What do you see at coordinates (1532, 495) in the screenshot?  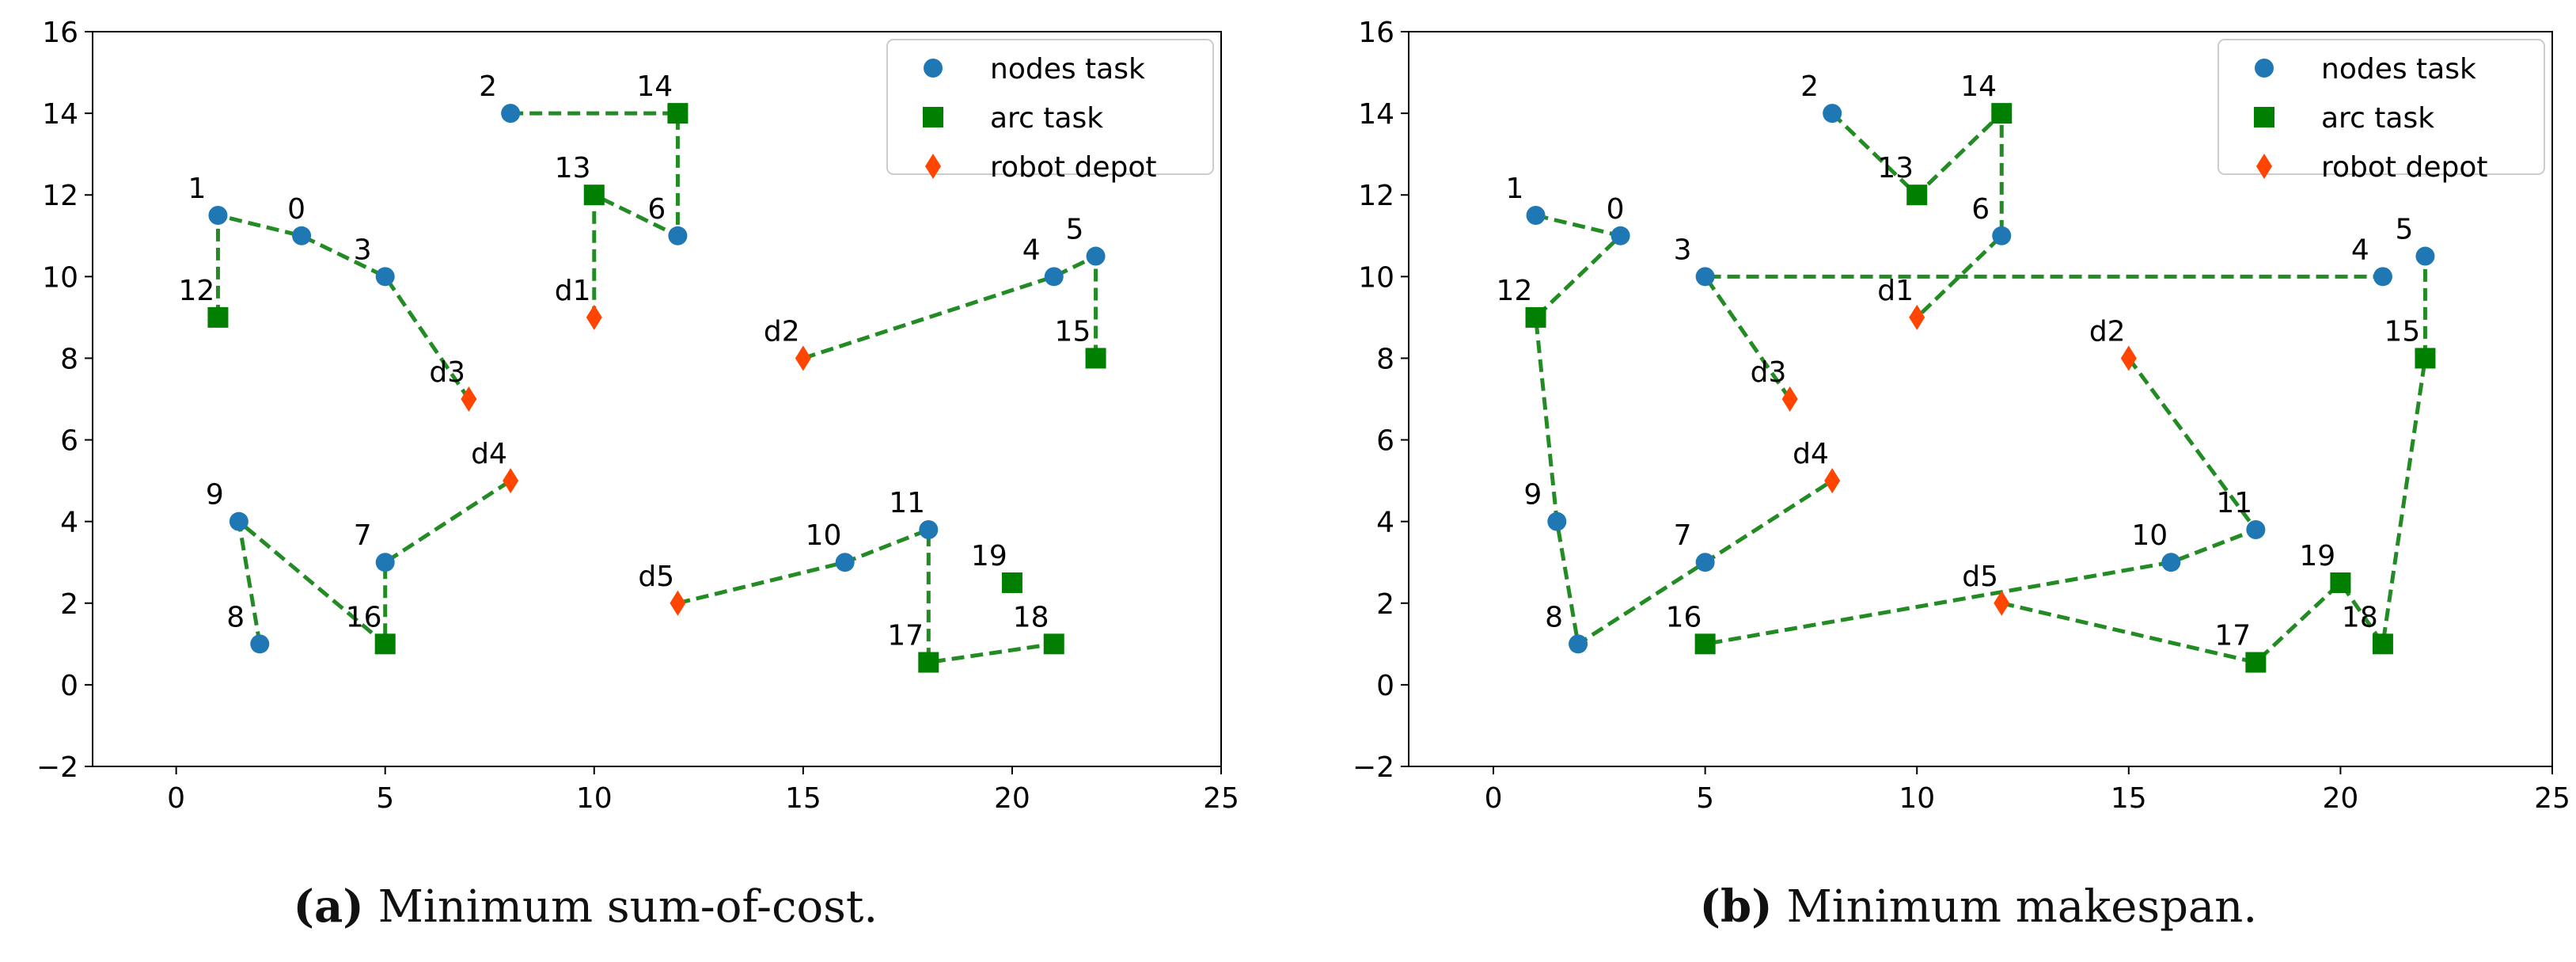 I see `point-label-b-9: 9` at bounding box center [1532, 495].